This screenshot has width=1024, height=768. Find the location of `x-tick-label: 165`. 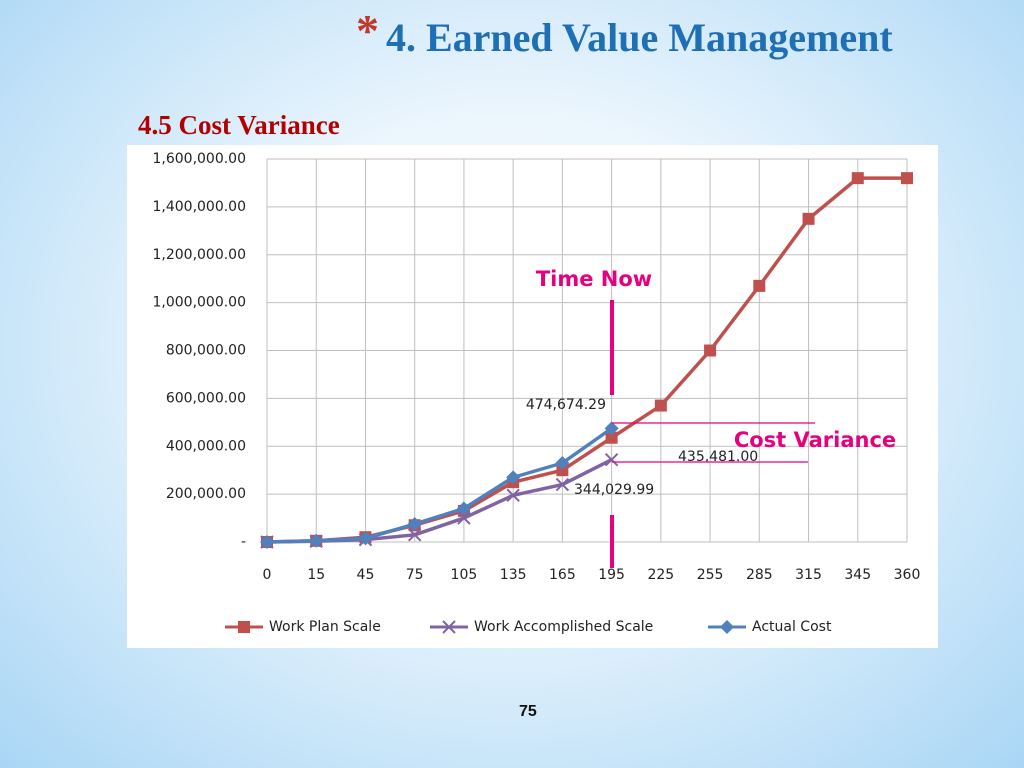

x-tick-label: 165 is located at coordinates (562, 575).